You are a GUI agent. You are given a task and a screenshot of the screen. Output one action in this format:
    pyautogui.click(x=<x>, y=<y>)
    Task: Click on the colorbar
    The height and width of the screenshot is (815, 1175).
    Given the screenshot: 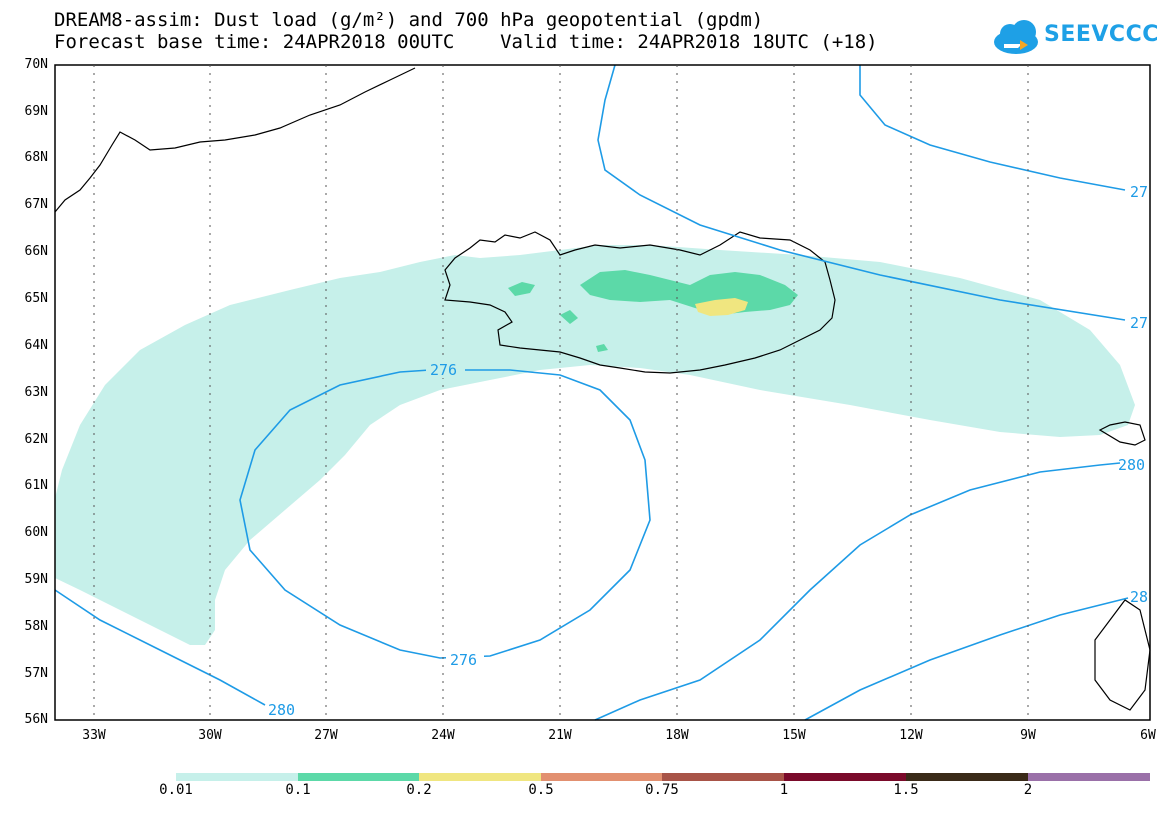 What is the action you would take?
    pyautogui.click(x=663, y=777)
    